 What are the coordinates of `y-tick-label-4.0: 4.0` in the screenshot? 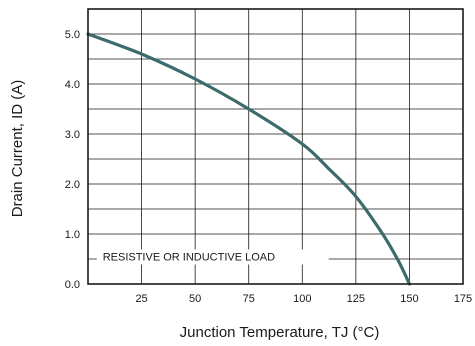 It's located at (72, 85).